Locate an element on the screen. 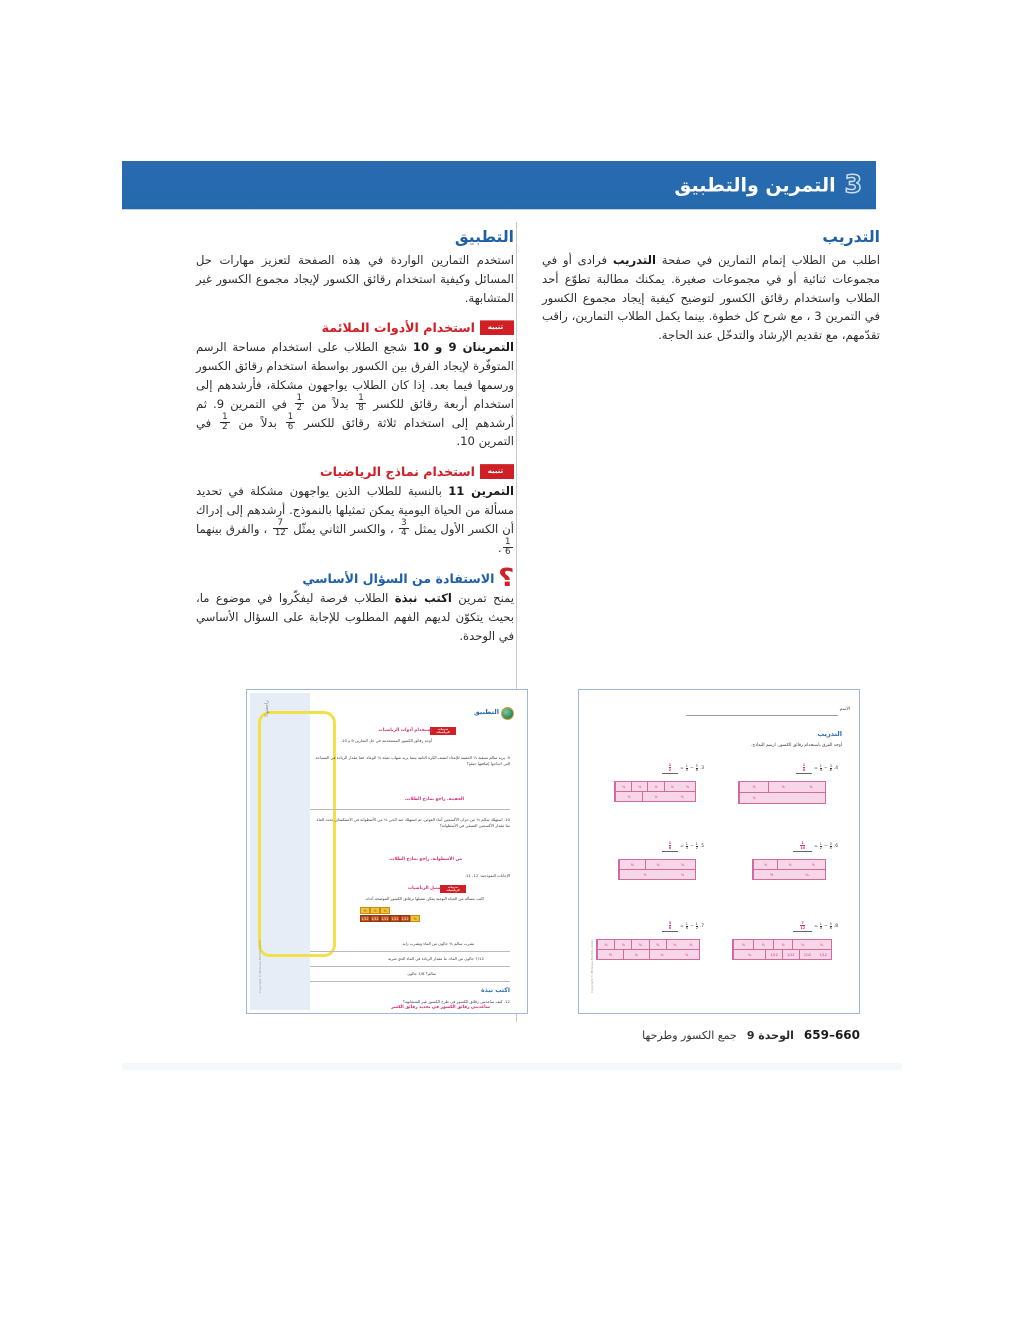 The width and height of the screenshot is (1020, 1320). body-text-5: في التمرين 10. is located at coordinates (355, 432).